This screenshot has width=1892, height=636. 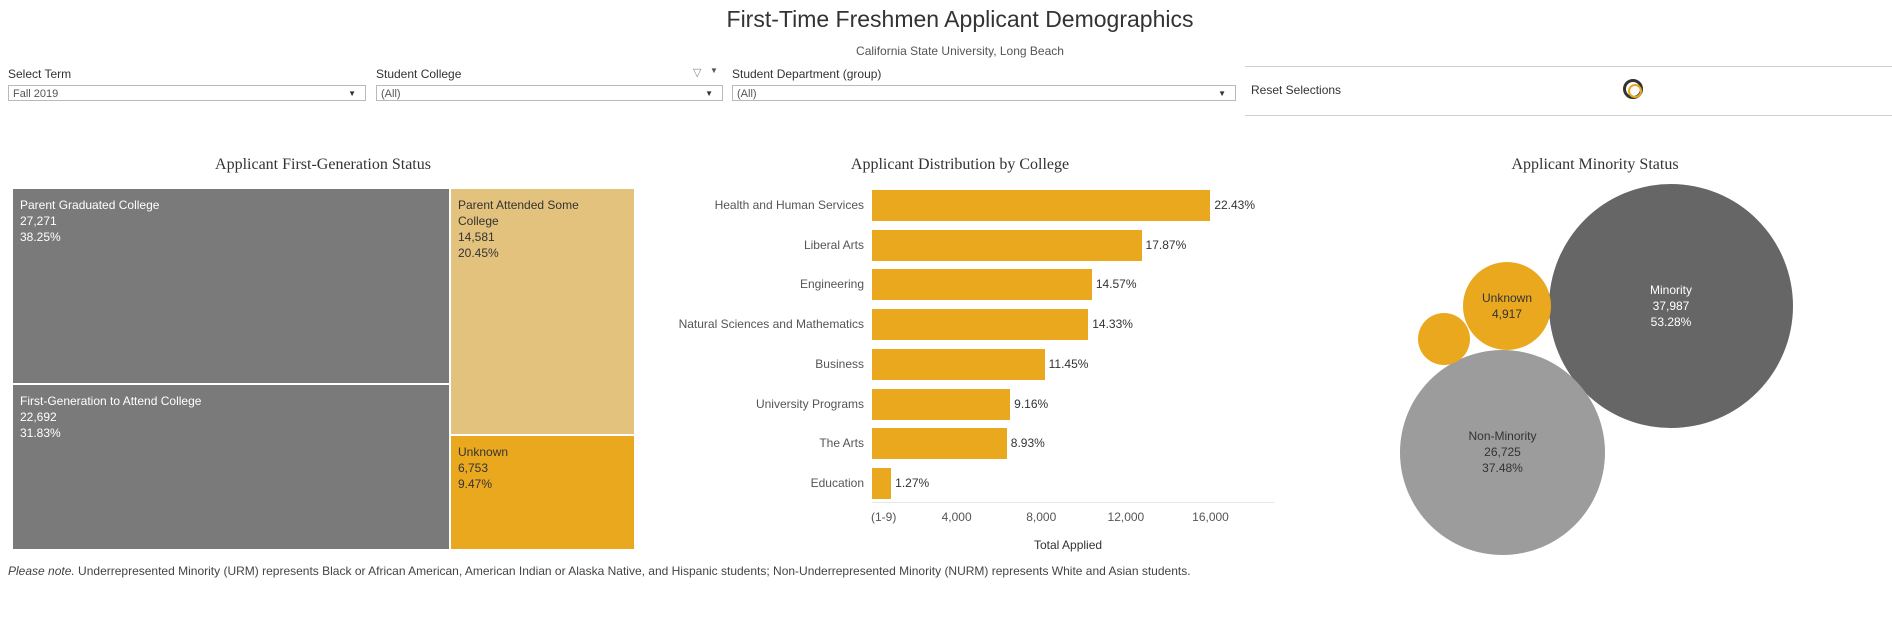 What do you see at coordinates (1112, 324) in the screenshot?
I see `bar-value-label: 14.33%` at bounding box center [1112, 324].